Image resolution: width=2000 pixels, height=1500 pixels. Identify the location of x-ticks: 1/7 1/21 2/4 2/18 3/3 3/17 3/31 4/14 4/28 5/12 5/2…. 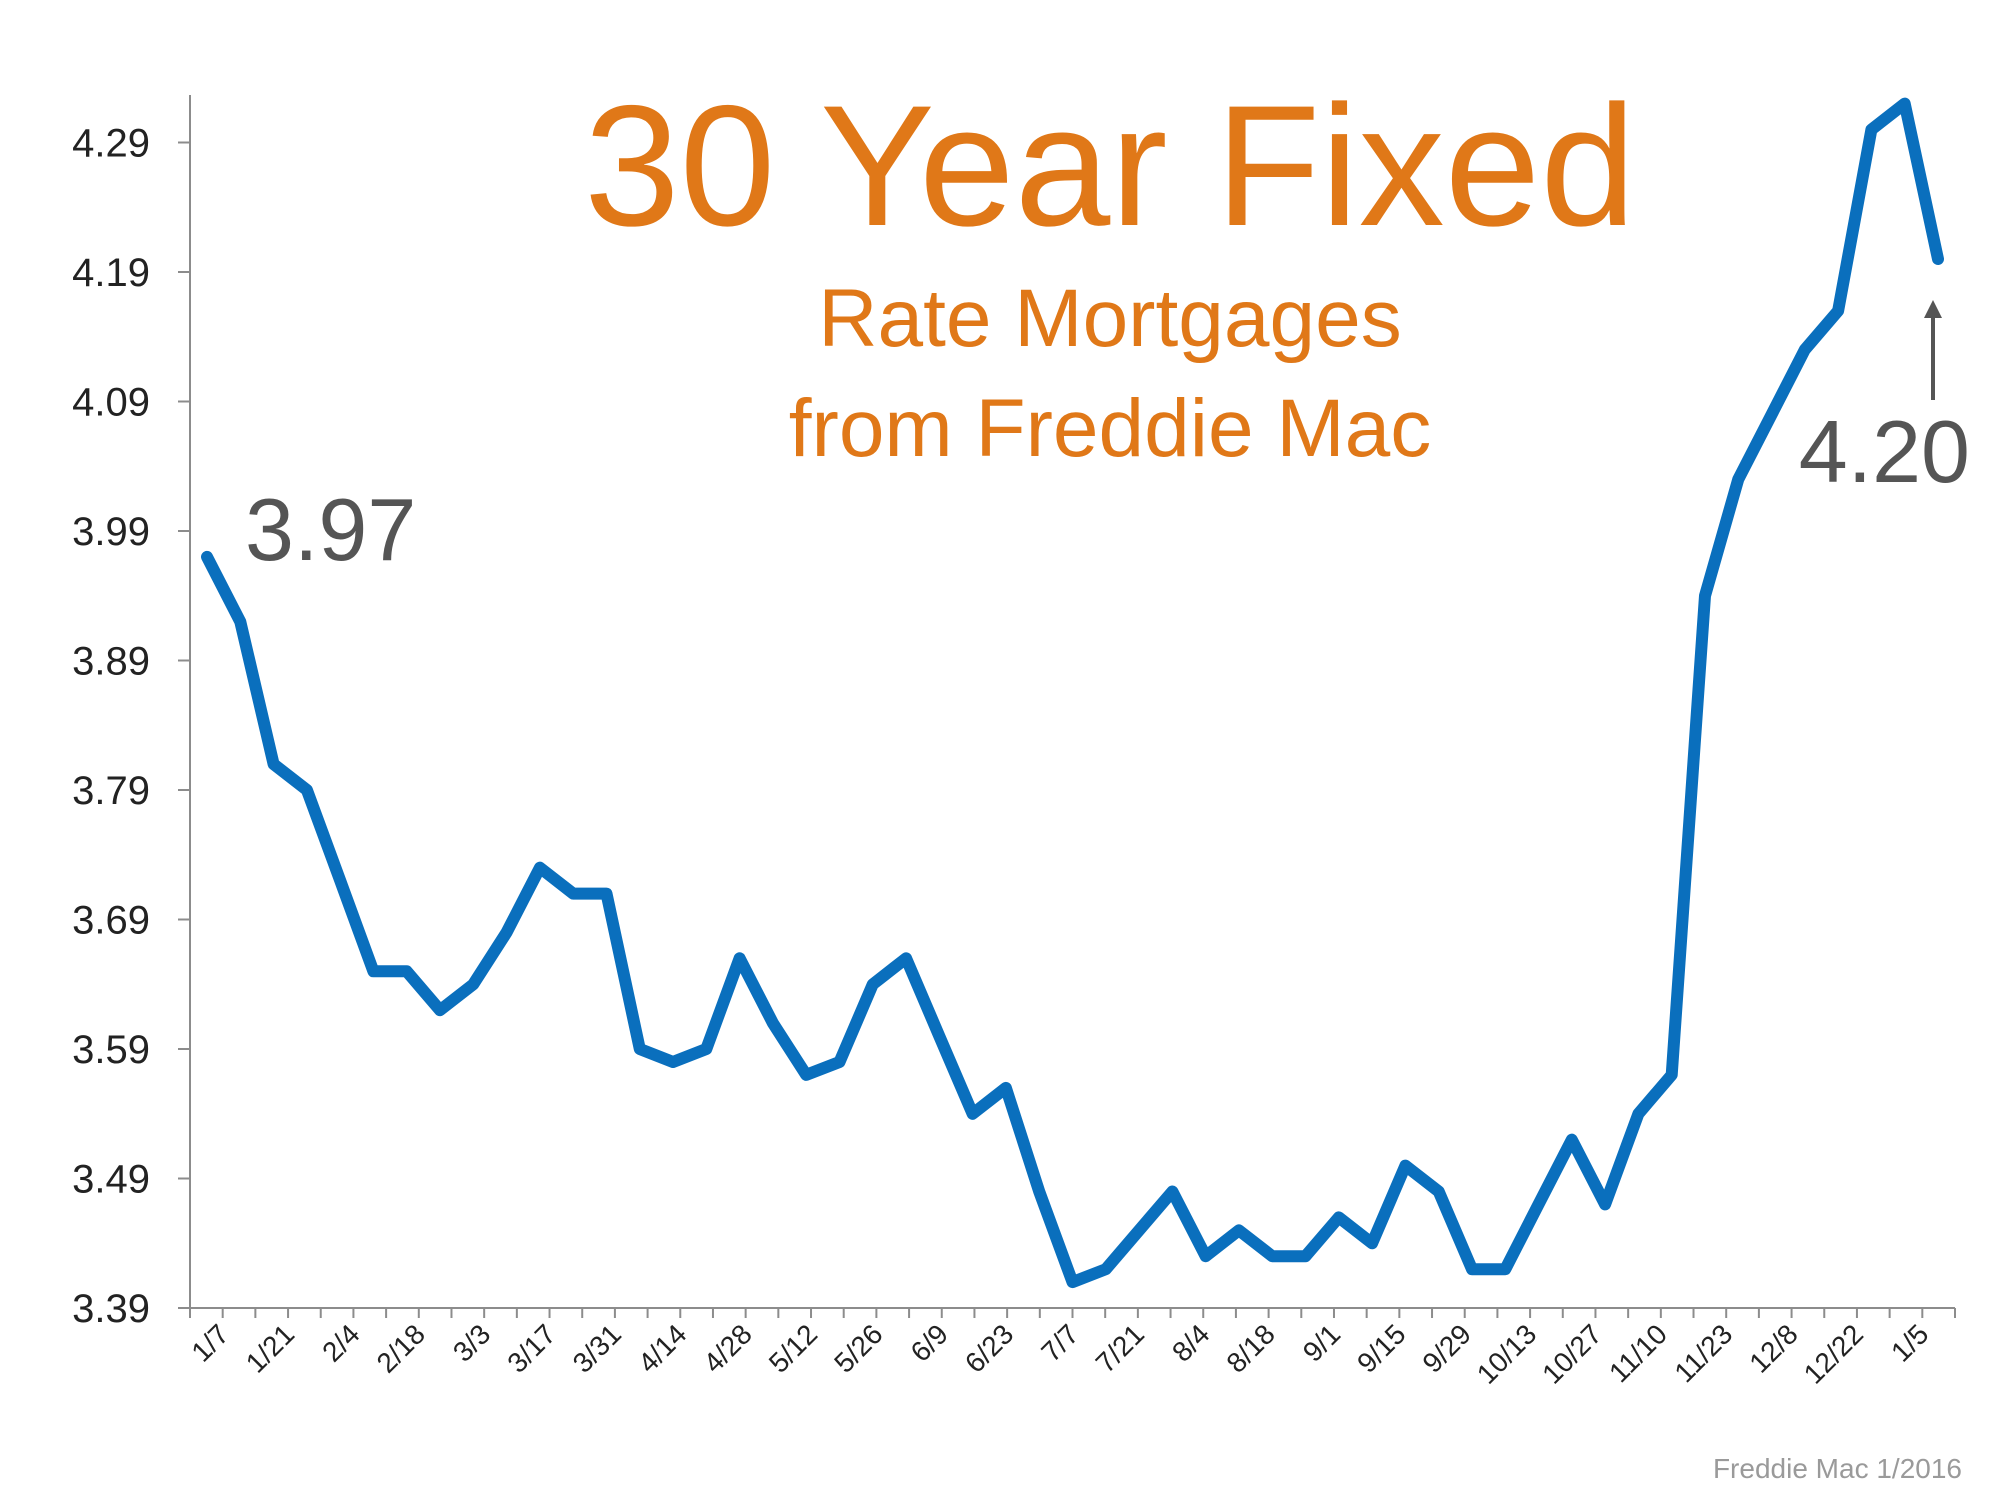
(1070, 1349).